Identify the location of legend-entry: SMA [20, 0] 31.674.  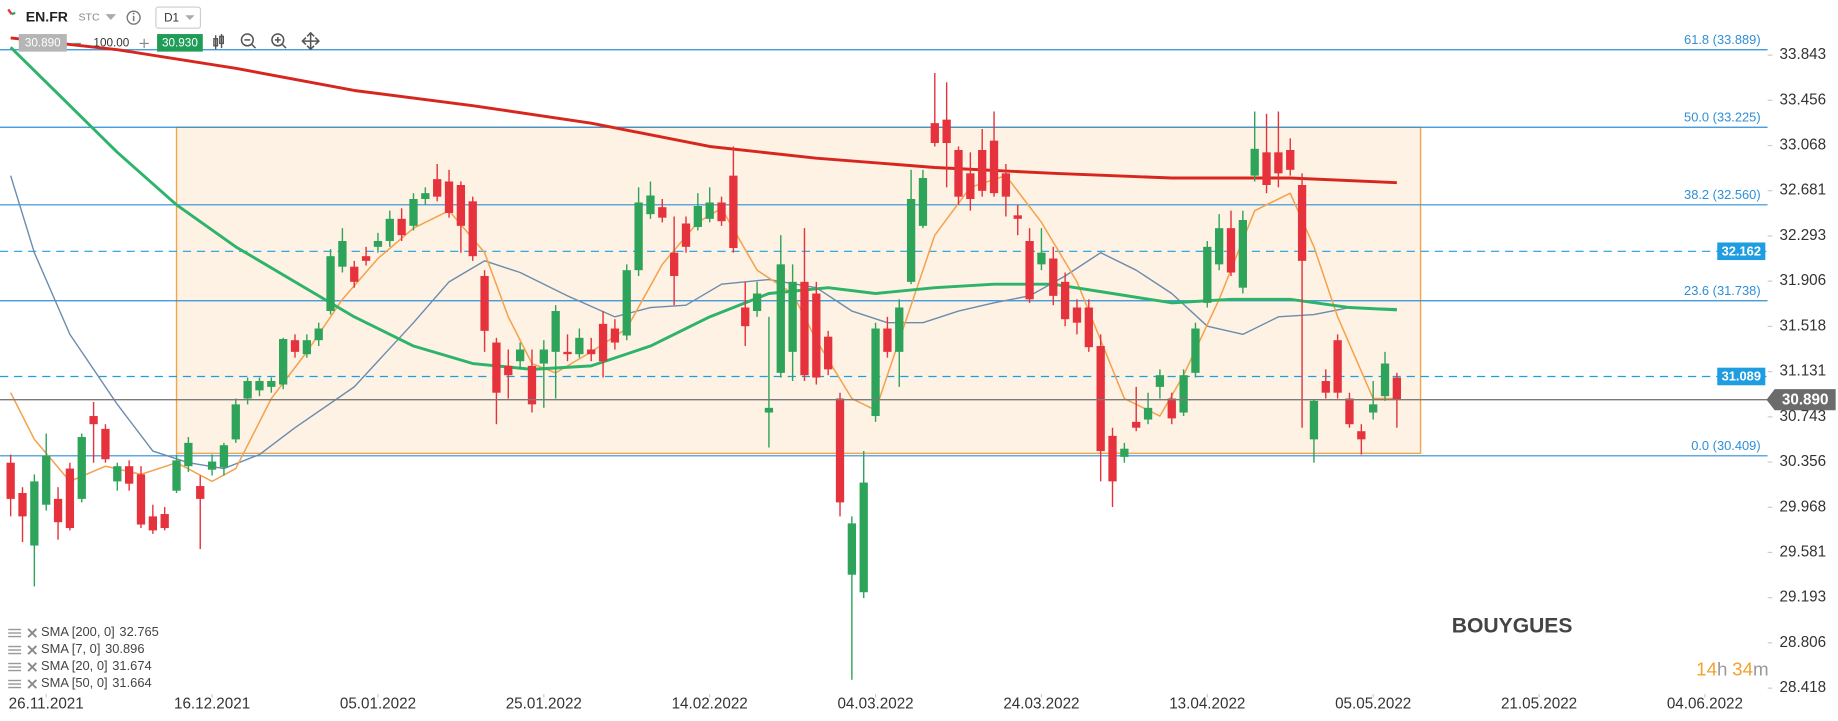
(96, 665).